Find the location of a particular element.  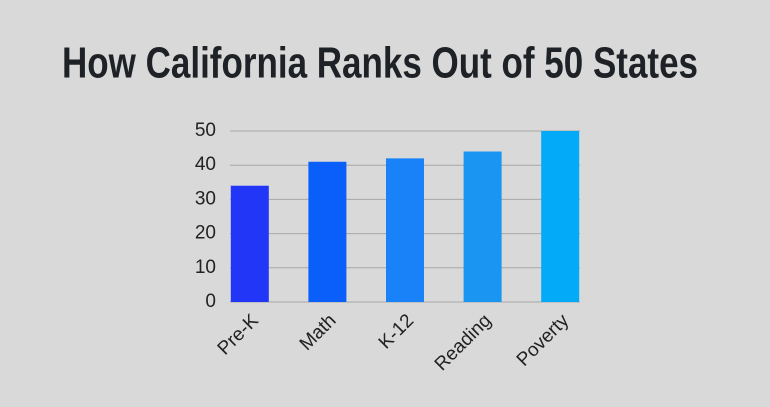

chart-title: How California Ranks Out of 50 States is located at coordinates (380, 63).